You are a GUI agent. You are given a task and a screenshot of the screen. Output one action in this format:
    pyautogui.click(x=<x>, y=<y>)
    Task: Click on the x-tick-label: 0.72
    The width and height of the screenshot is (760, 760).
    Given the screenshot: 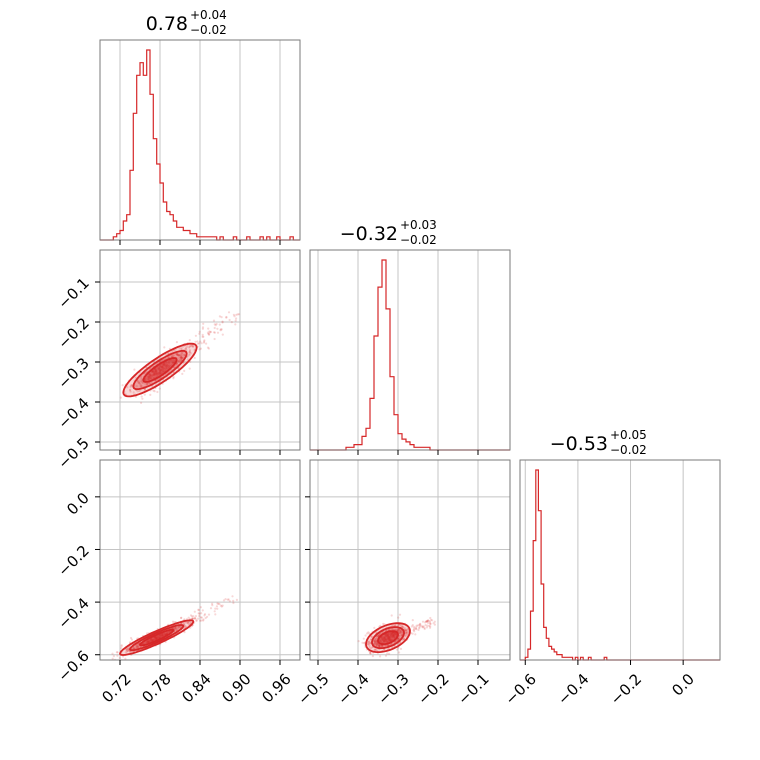 What is the action you would take?
    pyautogui.click(x=116, y=688)
    